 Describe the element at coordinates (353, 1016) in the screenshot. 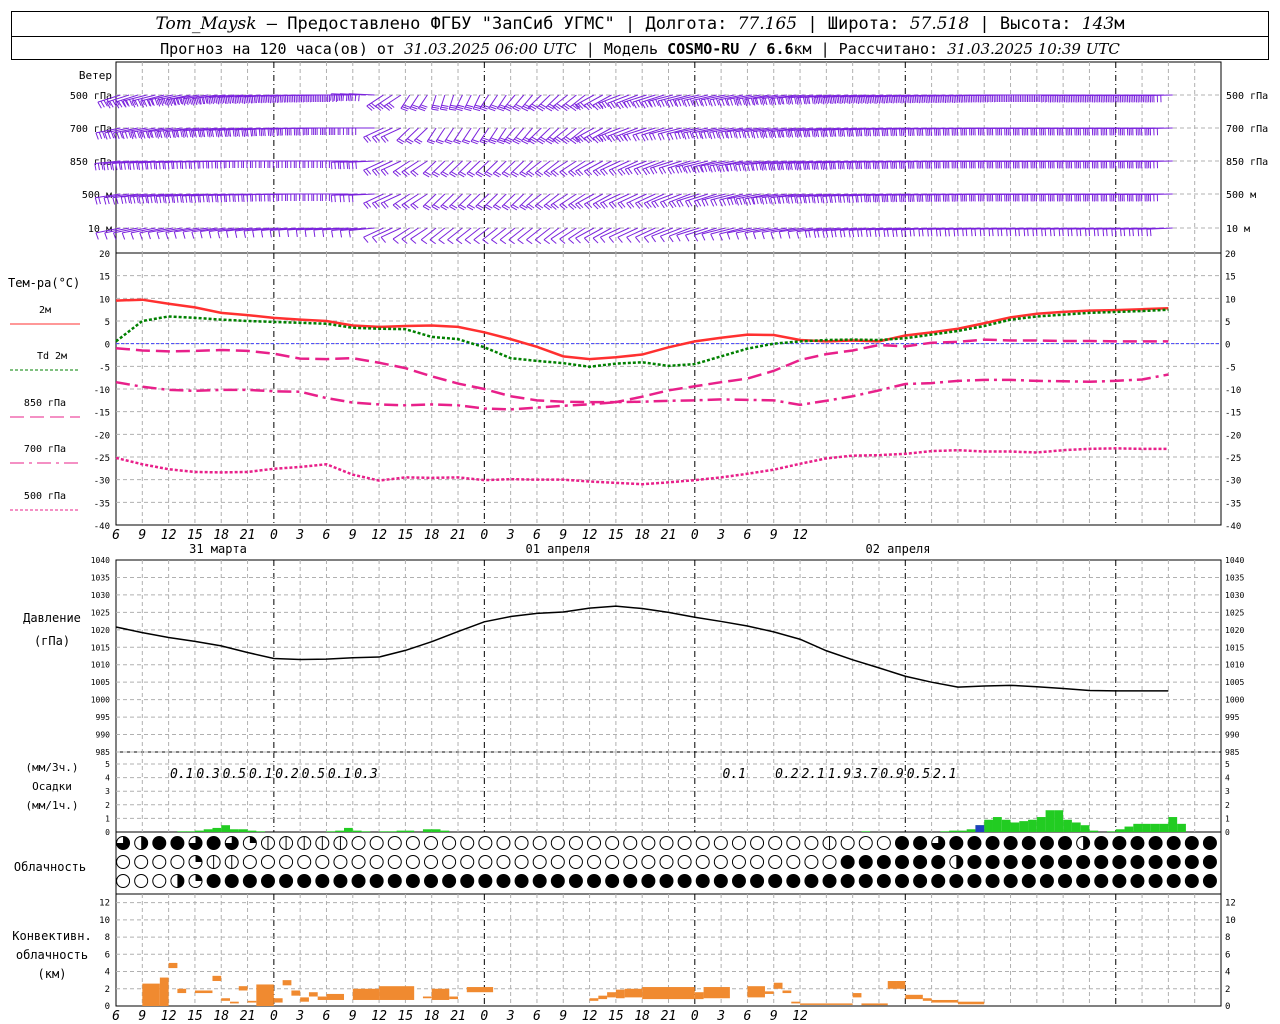

I see `time-tick-label-bottom: 9` at that location.